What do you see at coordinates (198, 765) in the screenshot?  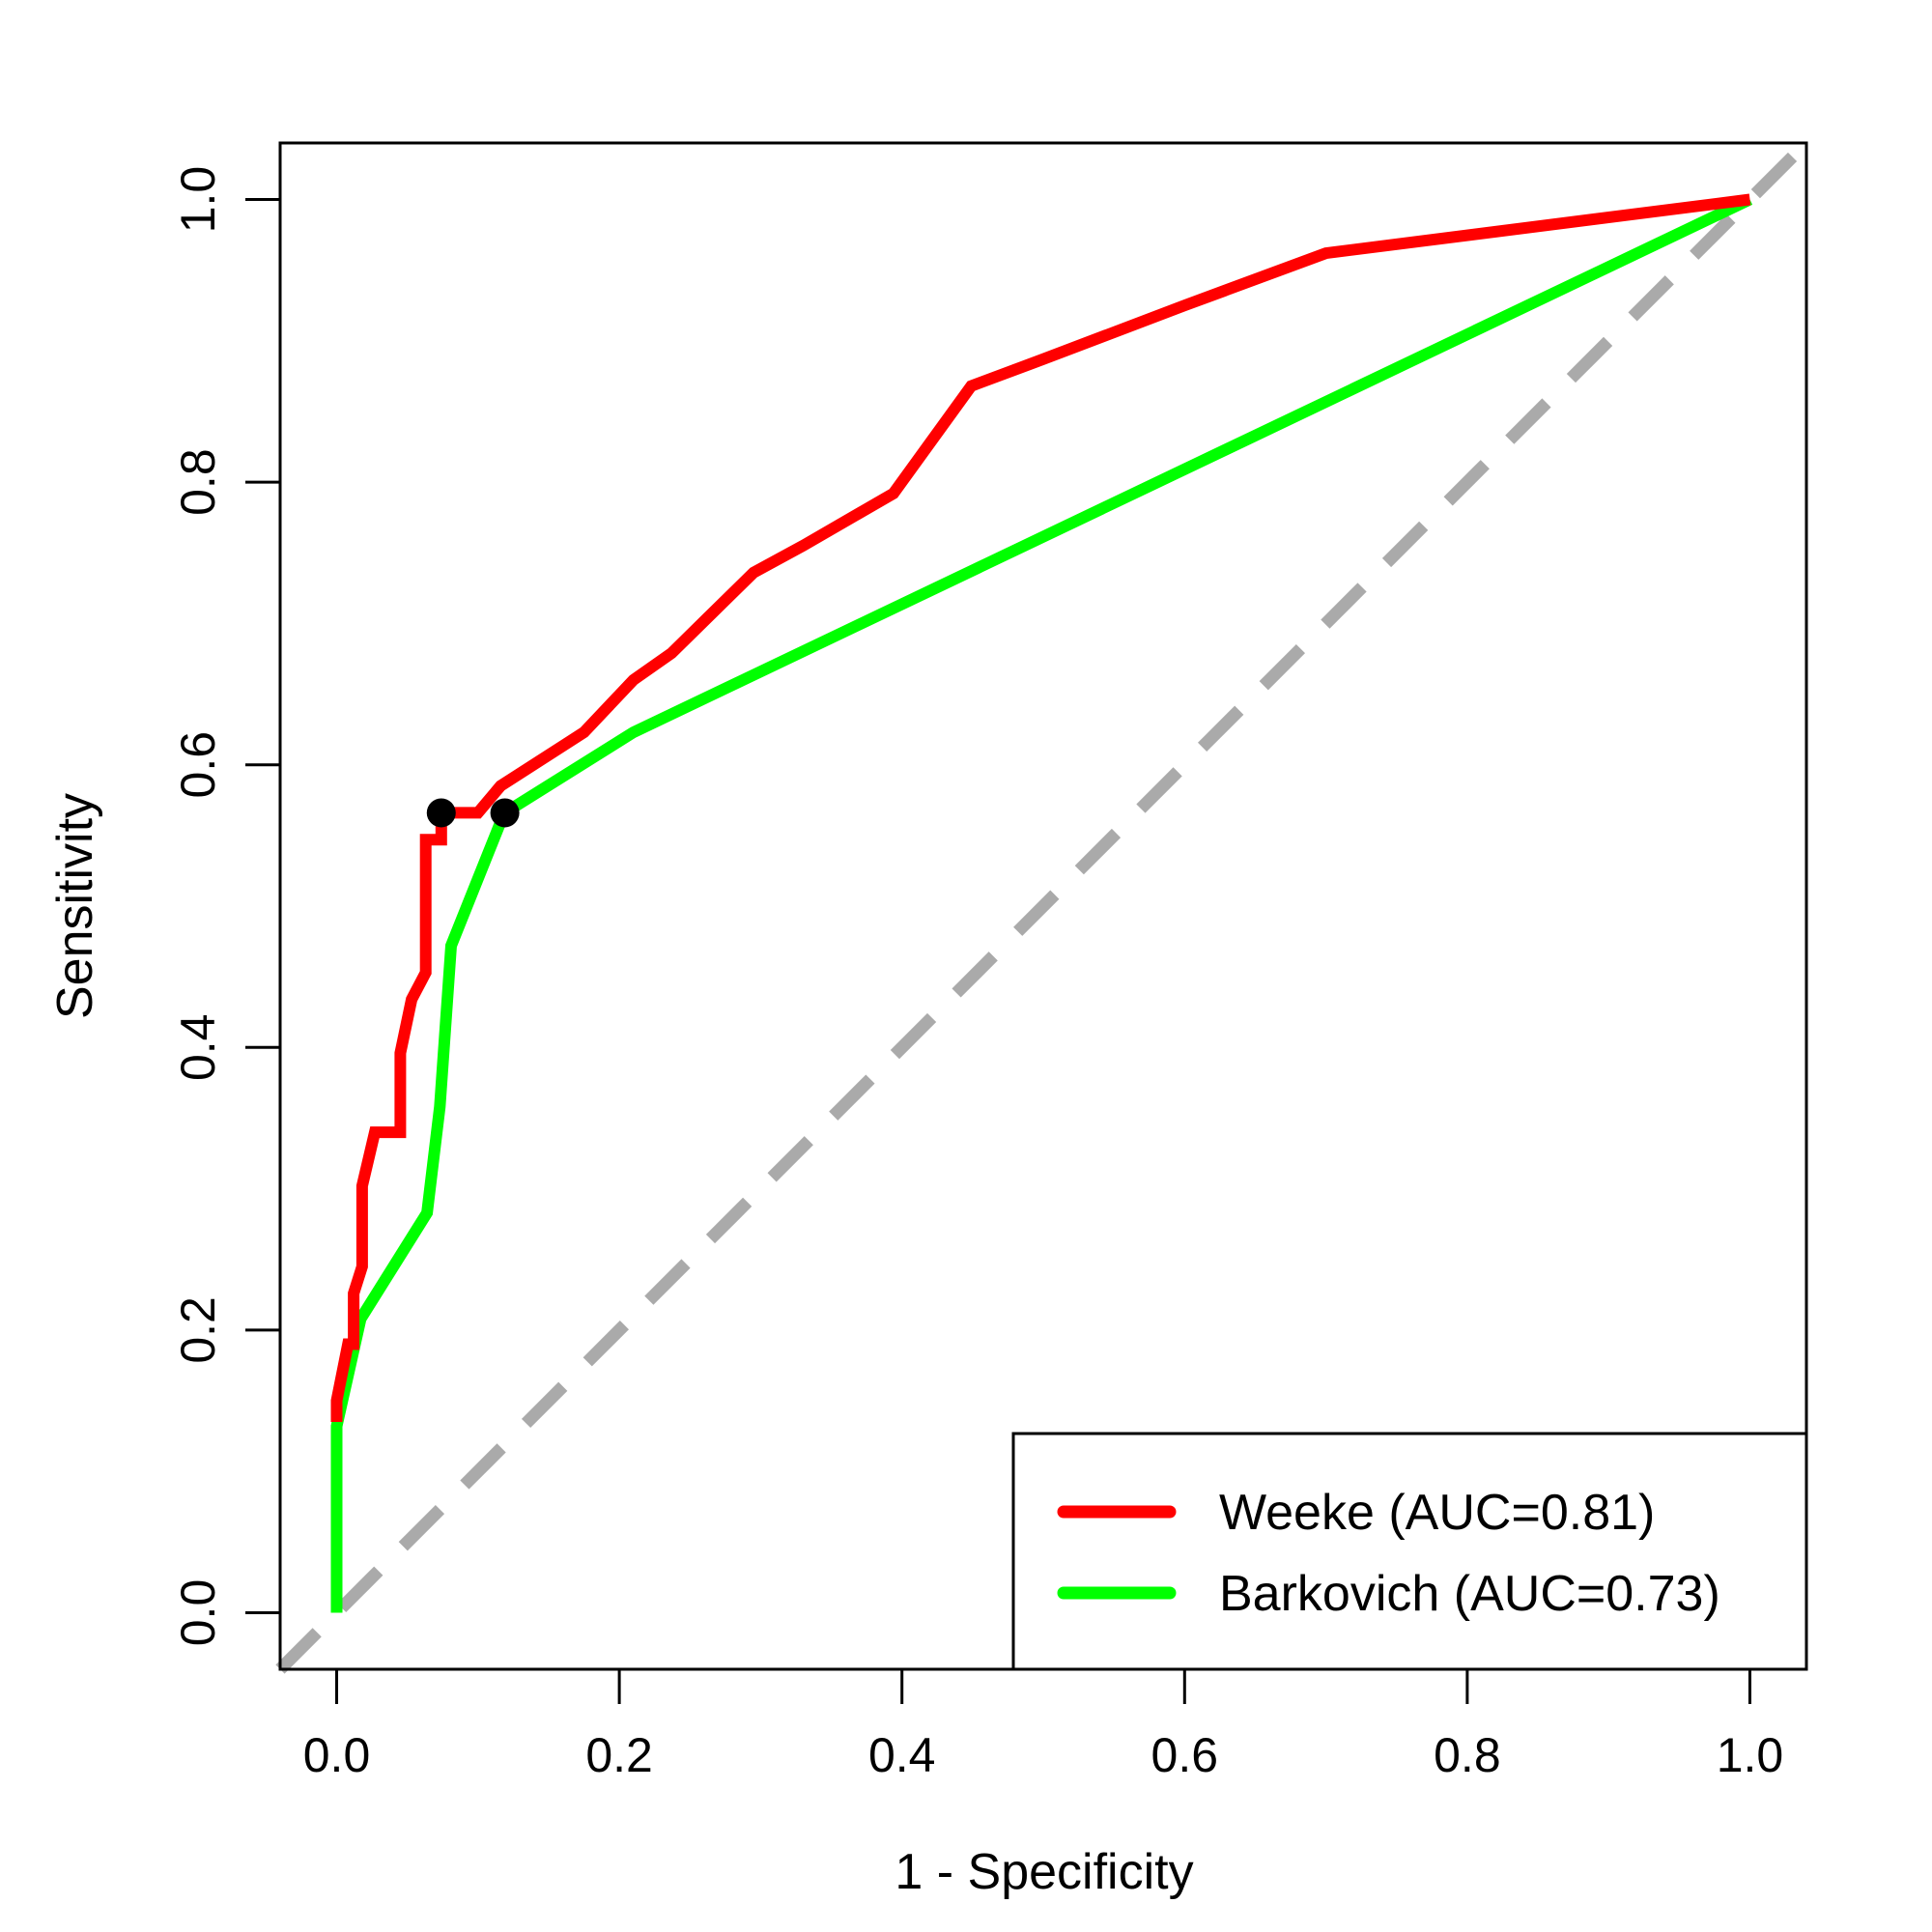 I see `y-tick-label: 0.6` at bounding box center [198, 765].